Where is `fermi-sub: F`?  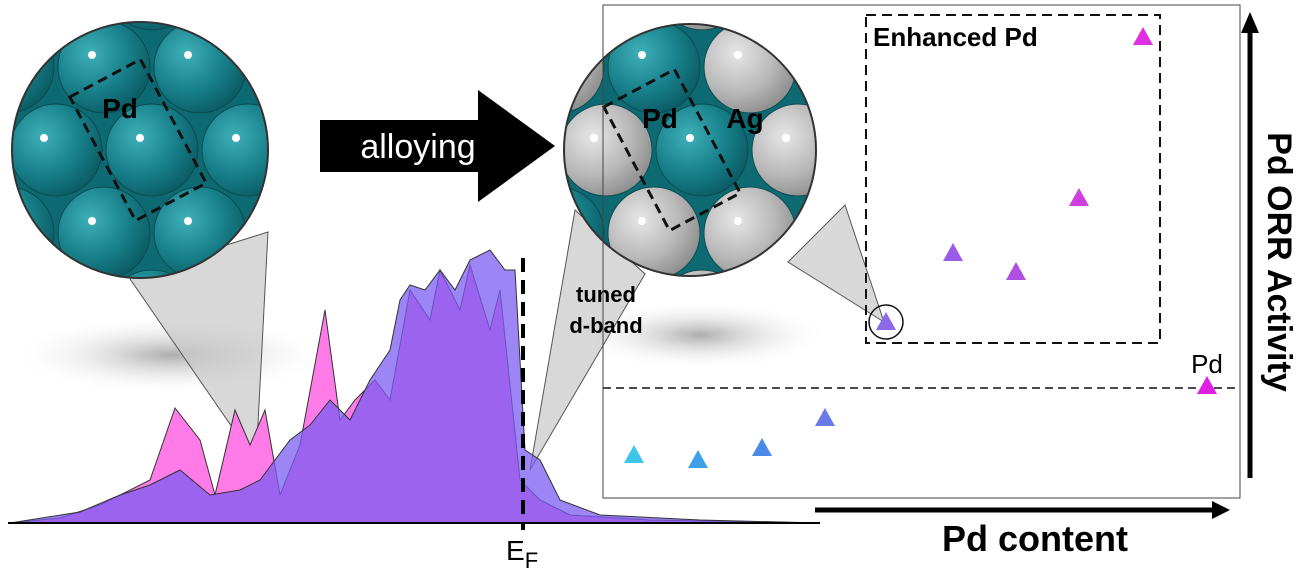
fermi-sub: F is located at coordinates (531, 560).